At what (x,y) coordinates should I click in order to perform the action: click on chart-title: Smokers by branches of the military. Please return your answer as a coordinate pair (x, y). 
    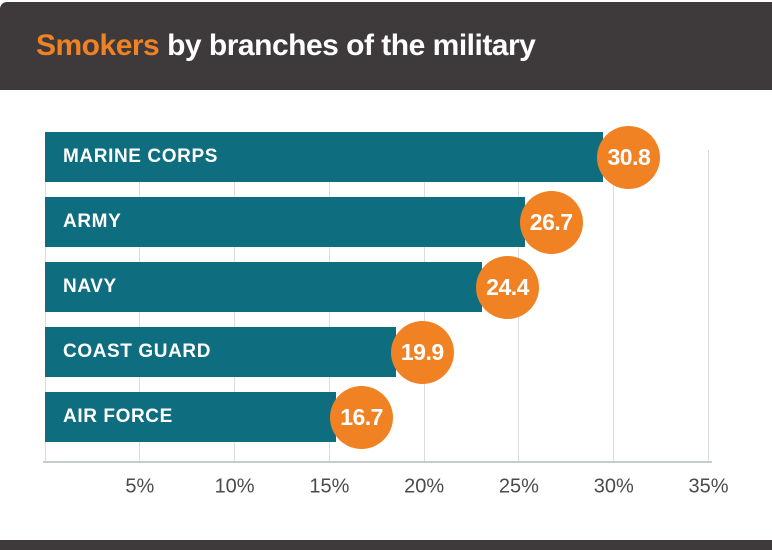
    Looking at the image, I should click on (286, 45).